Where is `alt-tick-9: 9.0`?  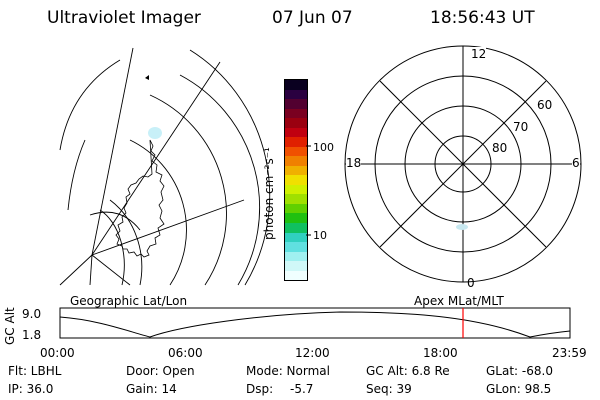 alt-tick-9: 9.0 is located at coordinates (32, 314).